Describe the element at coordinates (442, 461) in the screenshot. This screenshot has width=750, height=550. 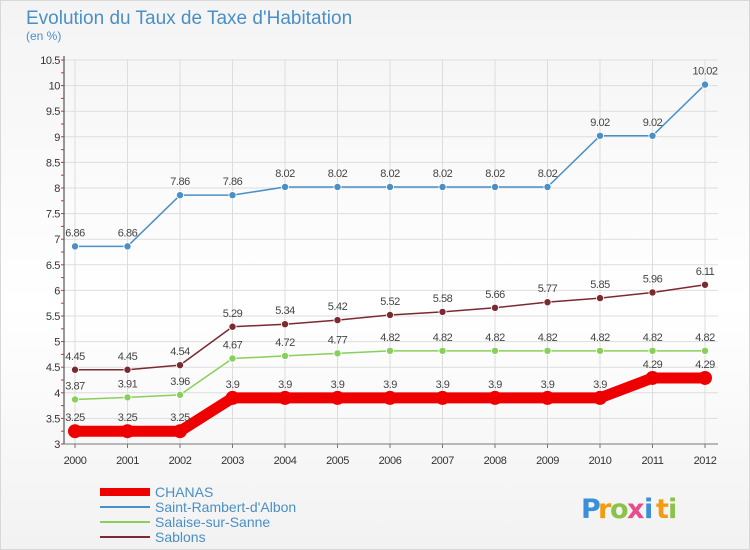
I see `x-tick-label: 2007` at that location.